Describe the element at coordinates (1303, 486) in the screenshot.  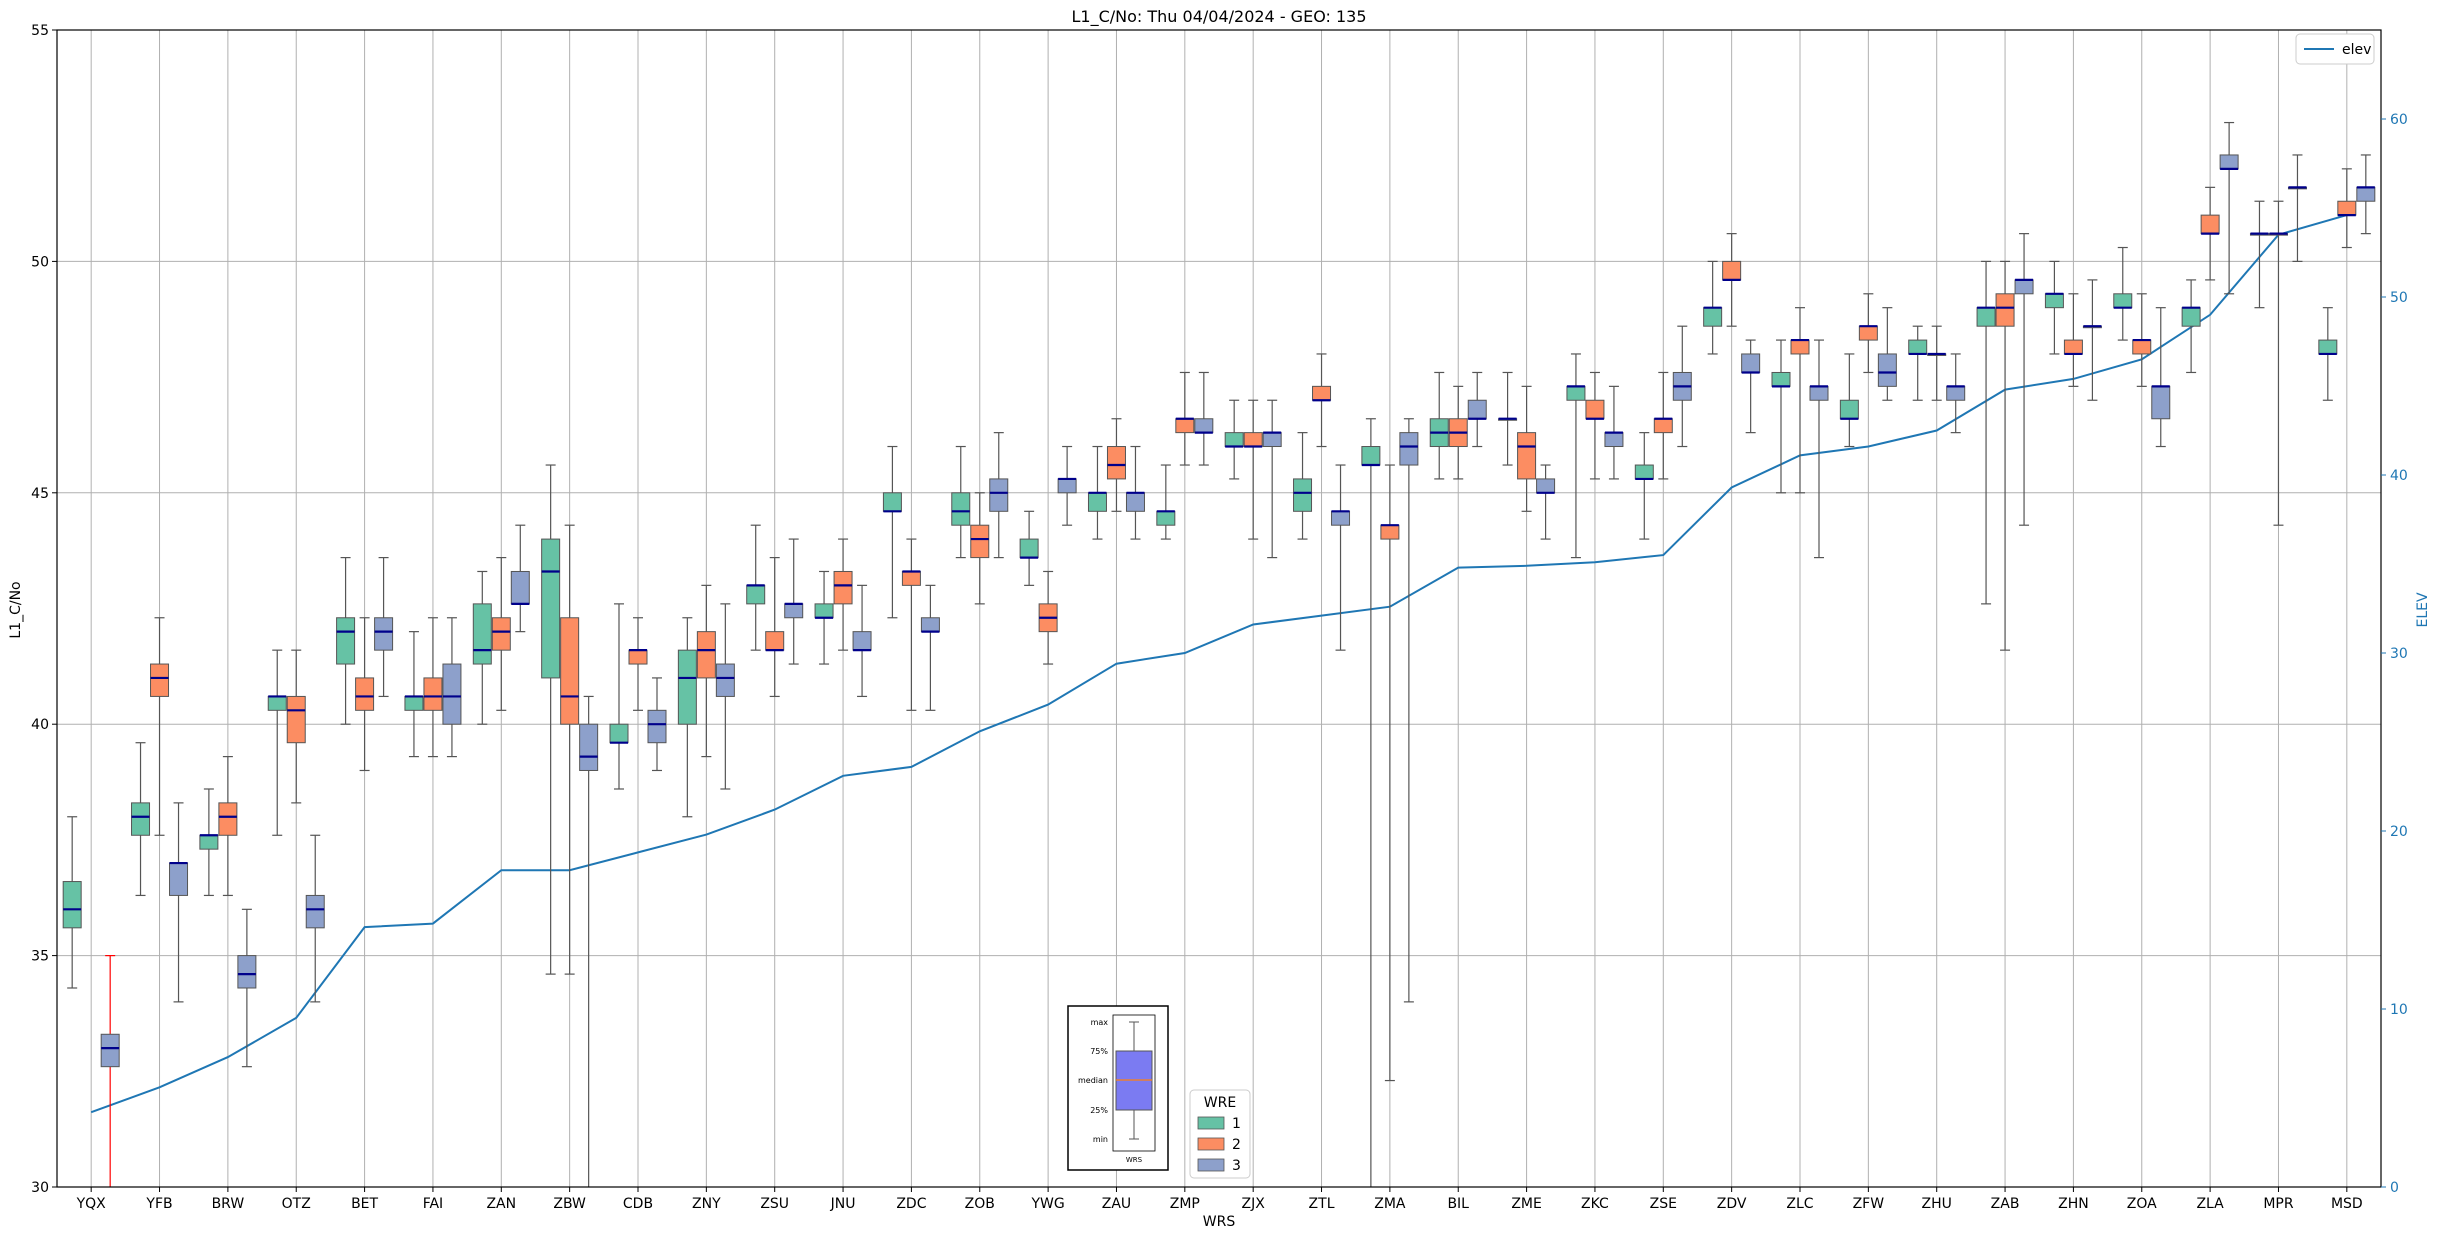
I see `box-ztl-wre1` at that location.